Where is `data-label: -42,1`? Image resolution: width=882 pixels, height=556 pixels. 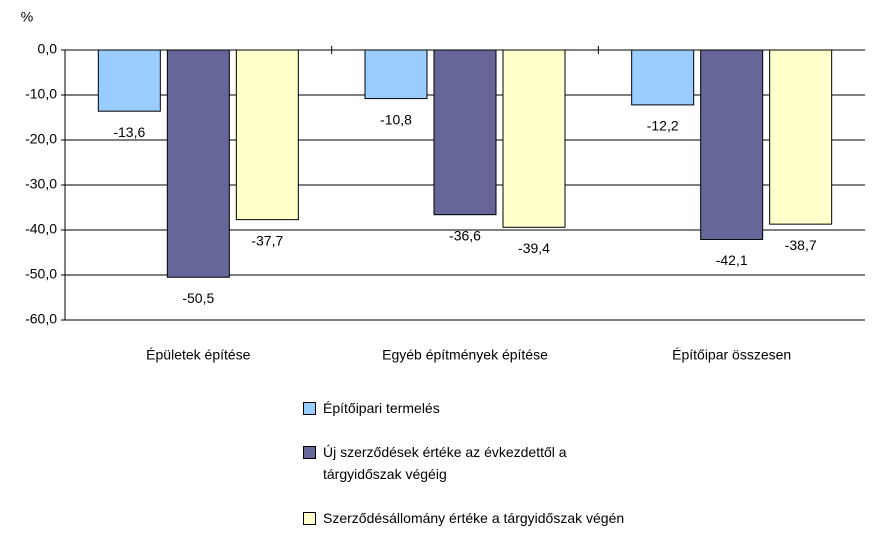 data-label: -42,1 is located at coordinates (732, 260).